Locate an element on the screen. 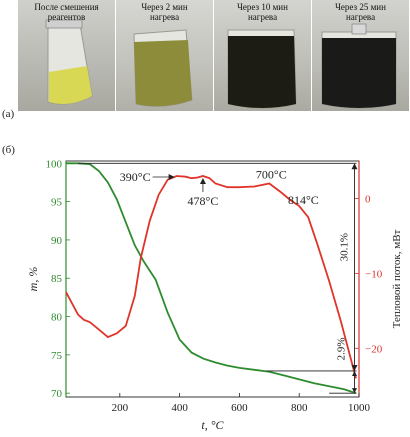 Image resolution: width=410 pixels, height=437 pixels. y-right-tick-label: −10 is located at coordinates (374, 274).